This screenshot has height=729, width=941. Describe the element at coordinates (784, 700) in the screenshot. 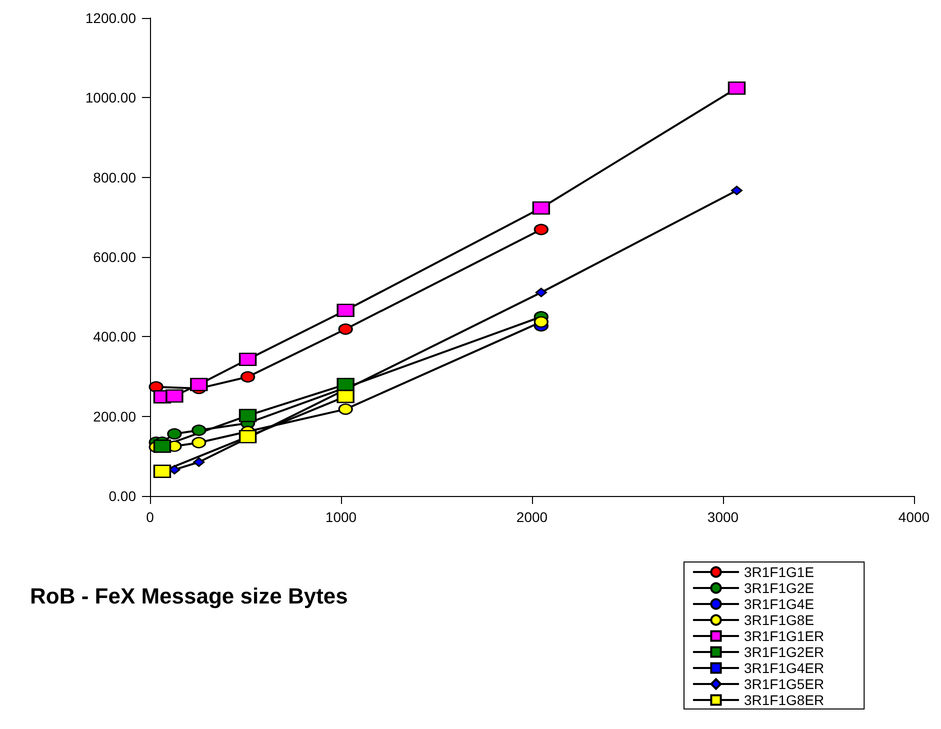

I see `legend-label: 3R1F1G8ER` at that location.